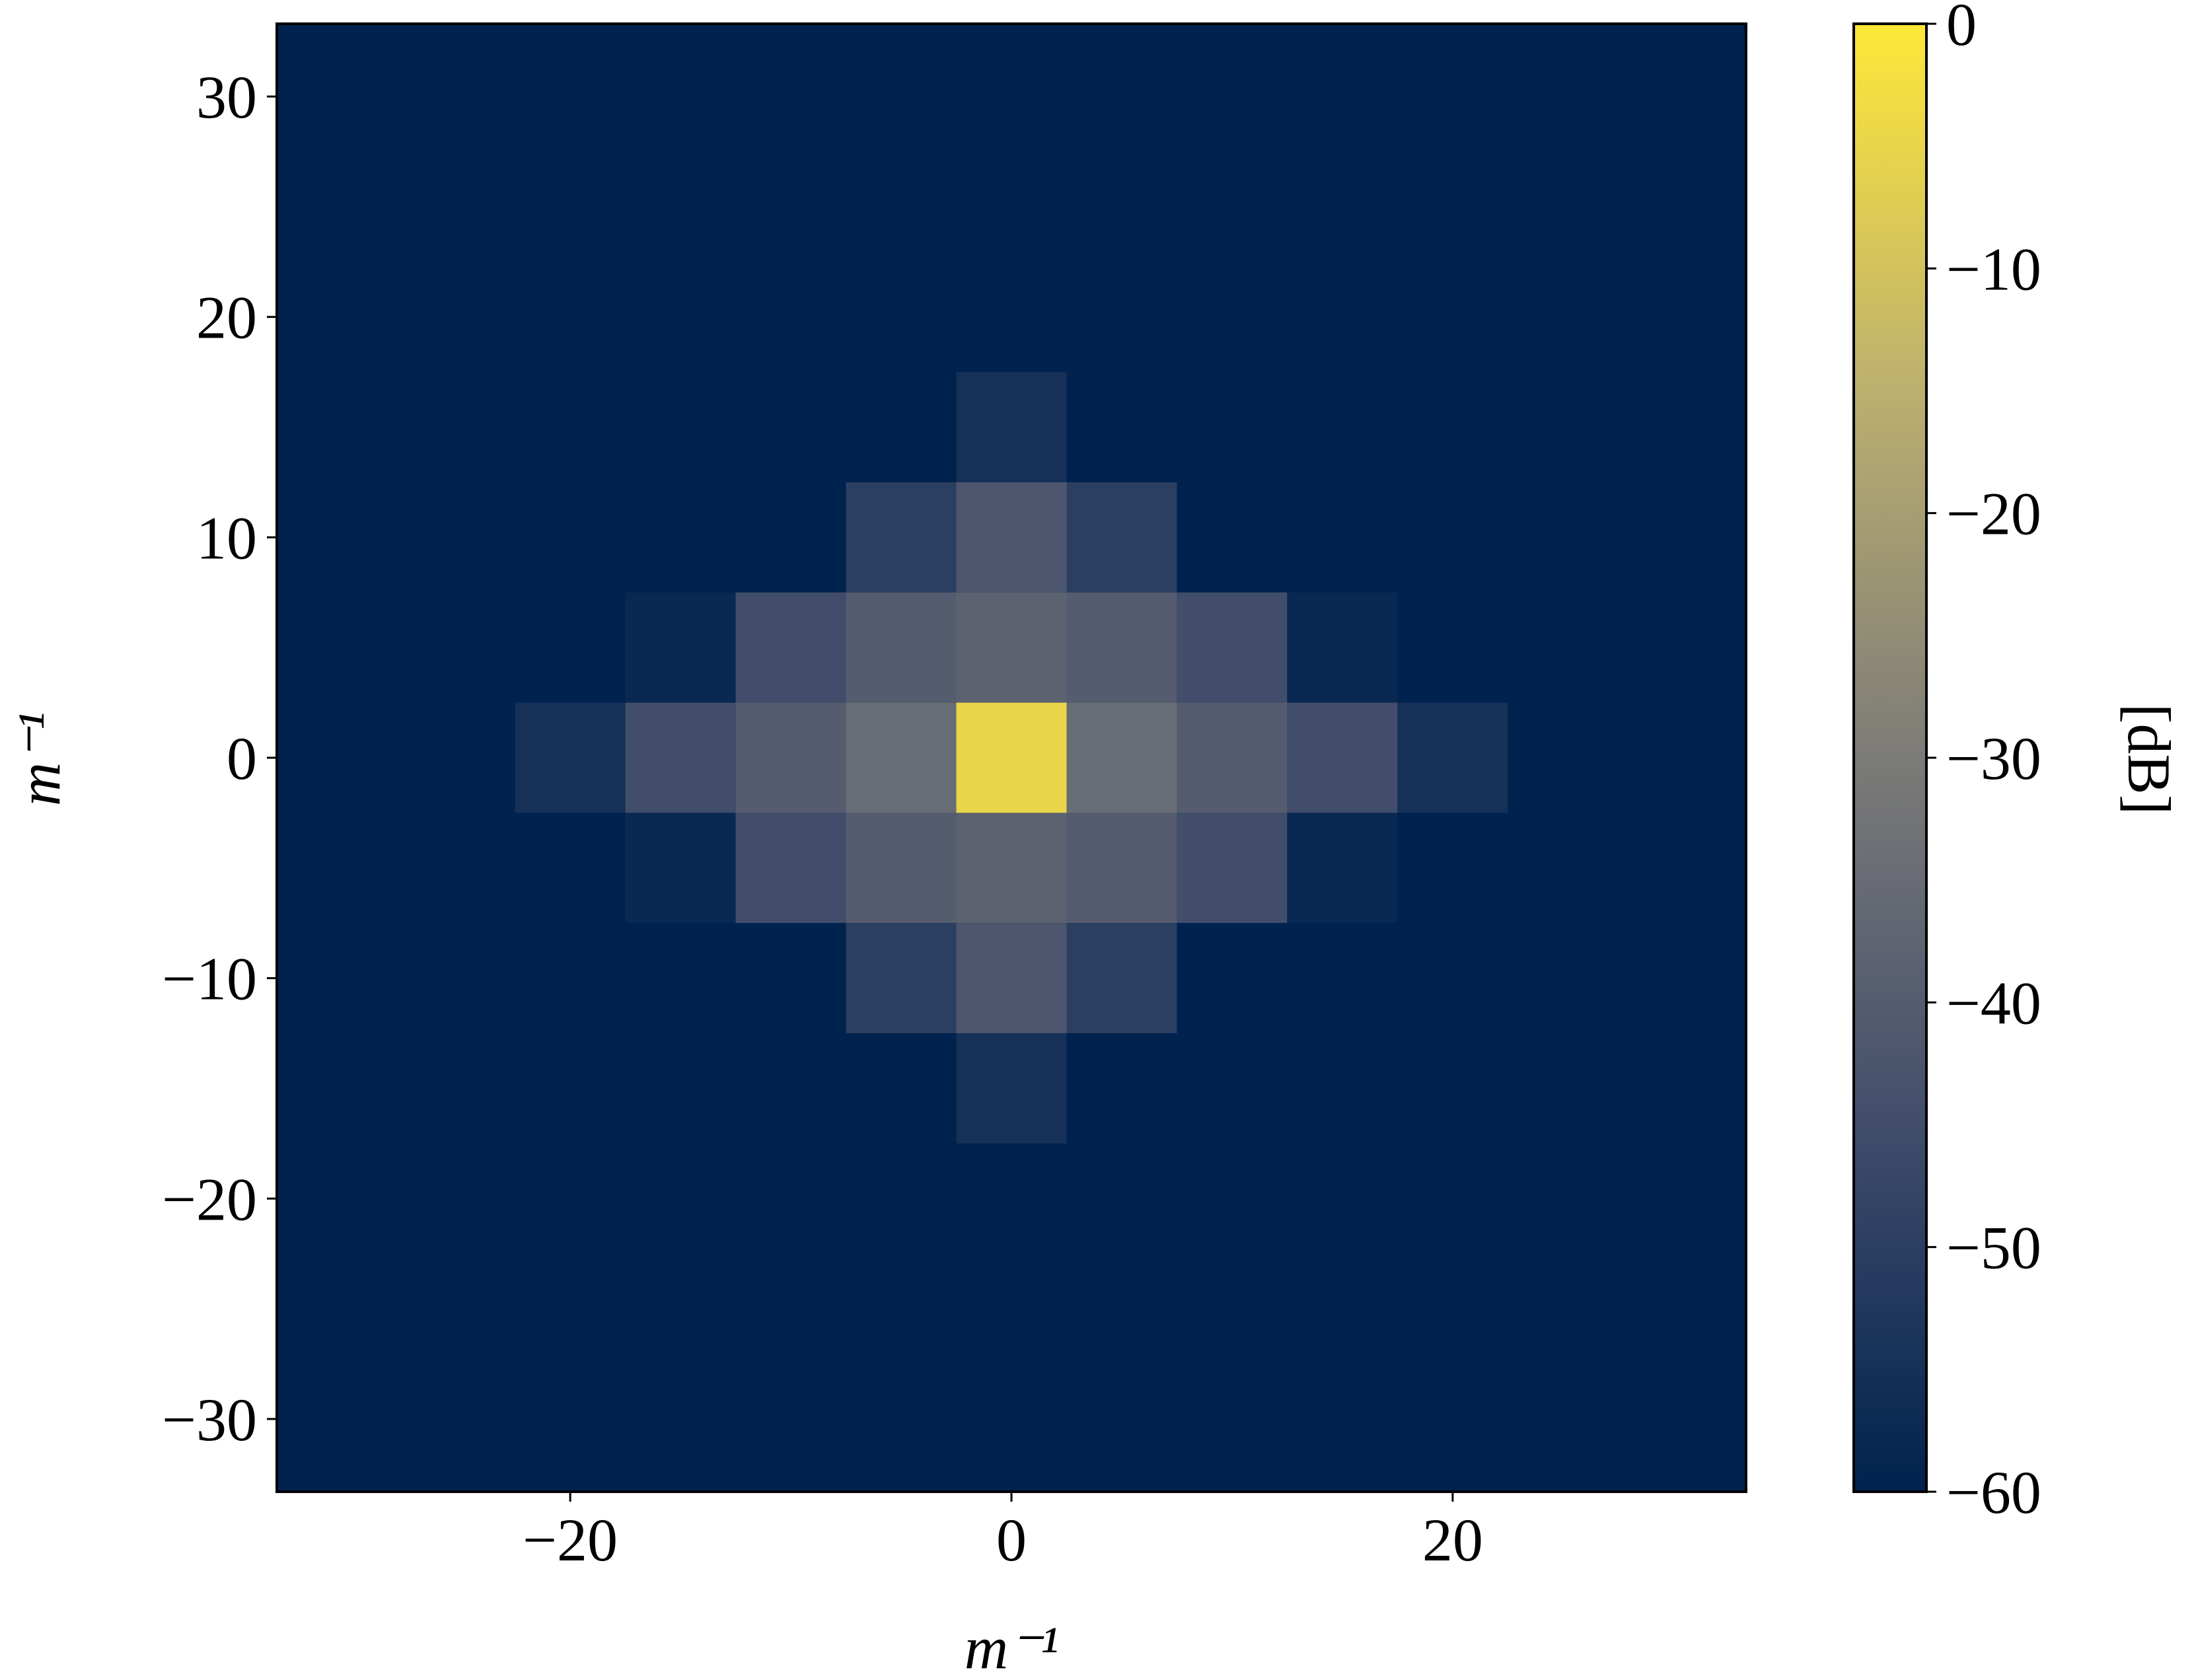  Describe the element at coordinates (1993, 1248) in the screenshot. I see `colorbar-tick-label: −50` at that location.